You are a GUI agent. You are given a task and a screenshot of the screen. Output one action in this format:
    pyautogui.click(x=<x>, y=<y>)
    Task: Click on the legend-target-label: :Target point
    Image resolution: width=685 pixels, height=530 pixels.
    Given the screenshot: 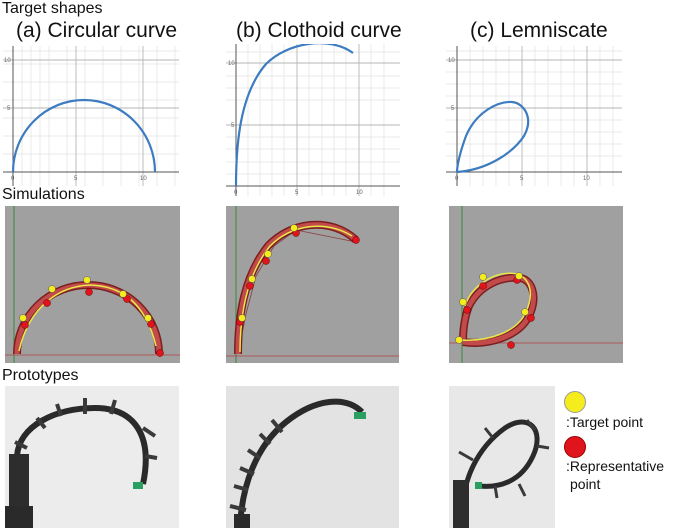 What is the action you would take?
    pyautogui.click(x=605, y=422)
    